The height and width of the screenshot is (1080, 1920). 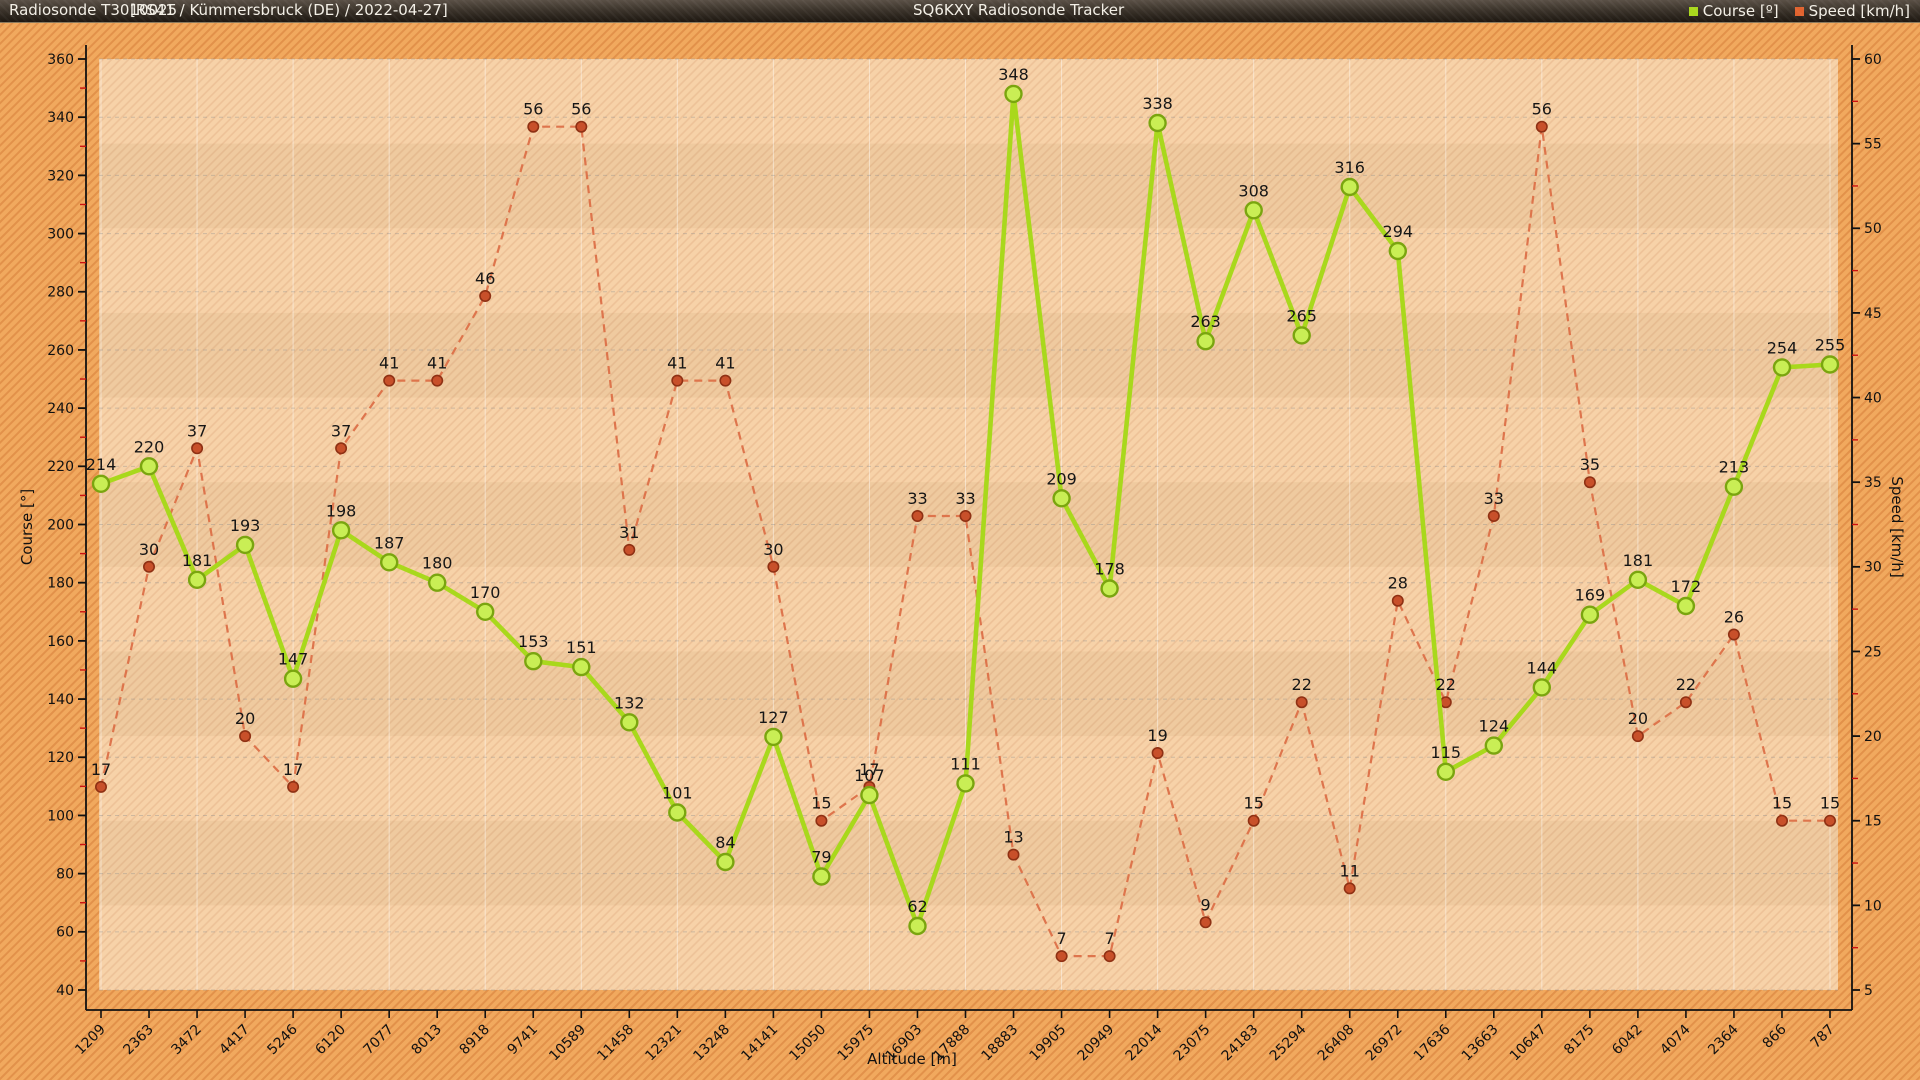 I want to click on course-axis-tick-label: 160, so click(x=60, y=642).